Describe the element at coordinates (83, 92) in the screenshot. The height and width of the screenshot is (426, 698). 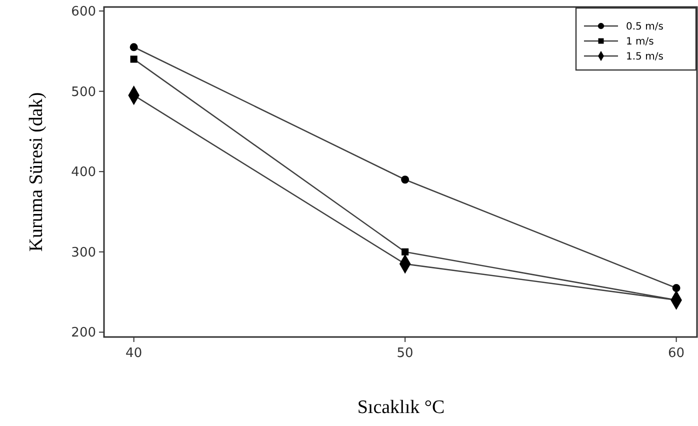
I see `y-tick-label: 500` at that location.